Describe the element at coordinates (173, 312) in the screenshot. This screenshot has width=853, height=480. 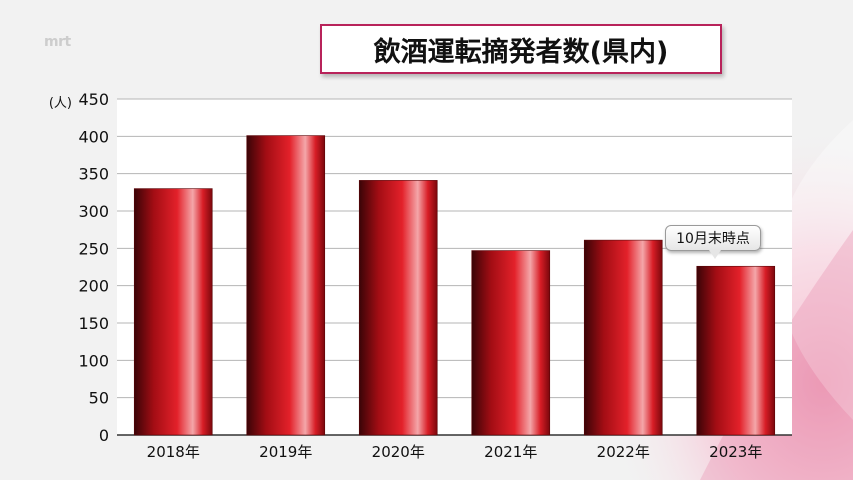
I see `bar-2018年` at that location.